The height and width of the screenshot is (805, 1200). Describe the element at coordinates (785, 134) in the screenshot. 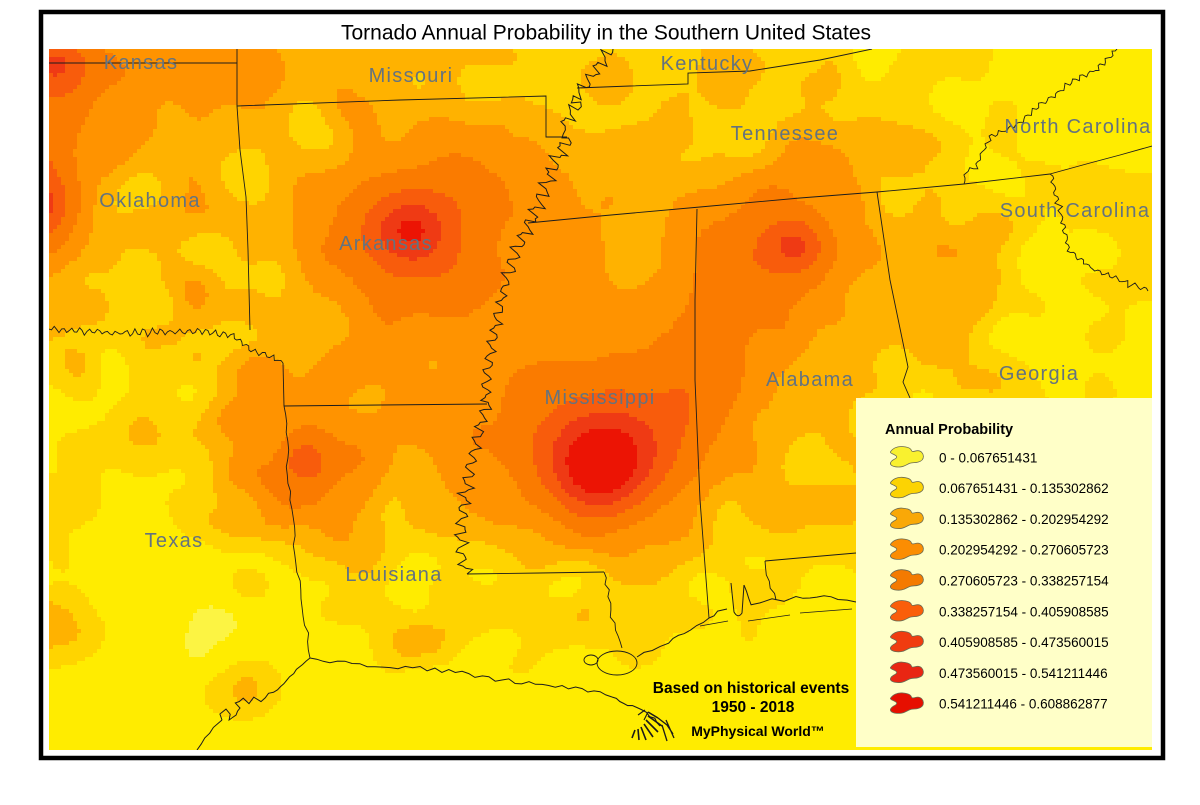

I see `svg-text: Tennessee` at that location.